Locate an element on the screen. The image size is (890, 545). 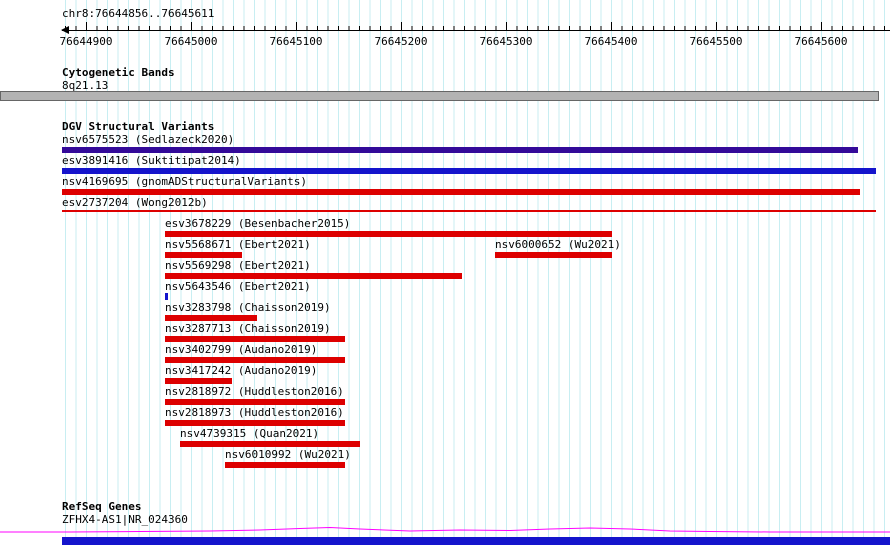
dgv-section-title: DGV Structural Variants is located at coordinates (138, 126).